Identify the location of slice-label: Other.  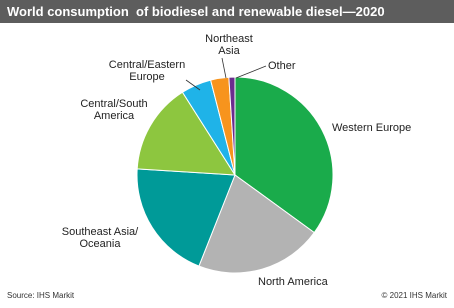
(282, 66).